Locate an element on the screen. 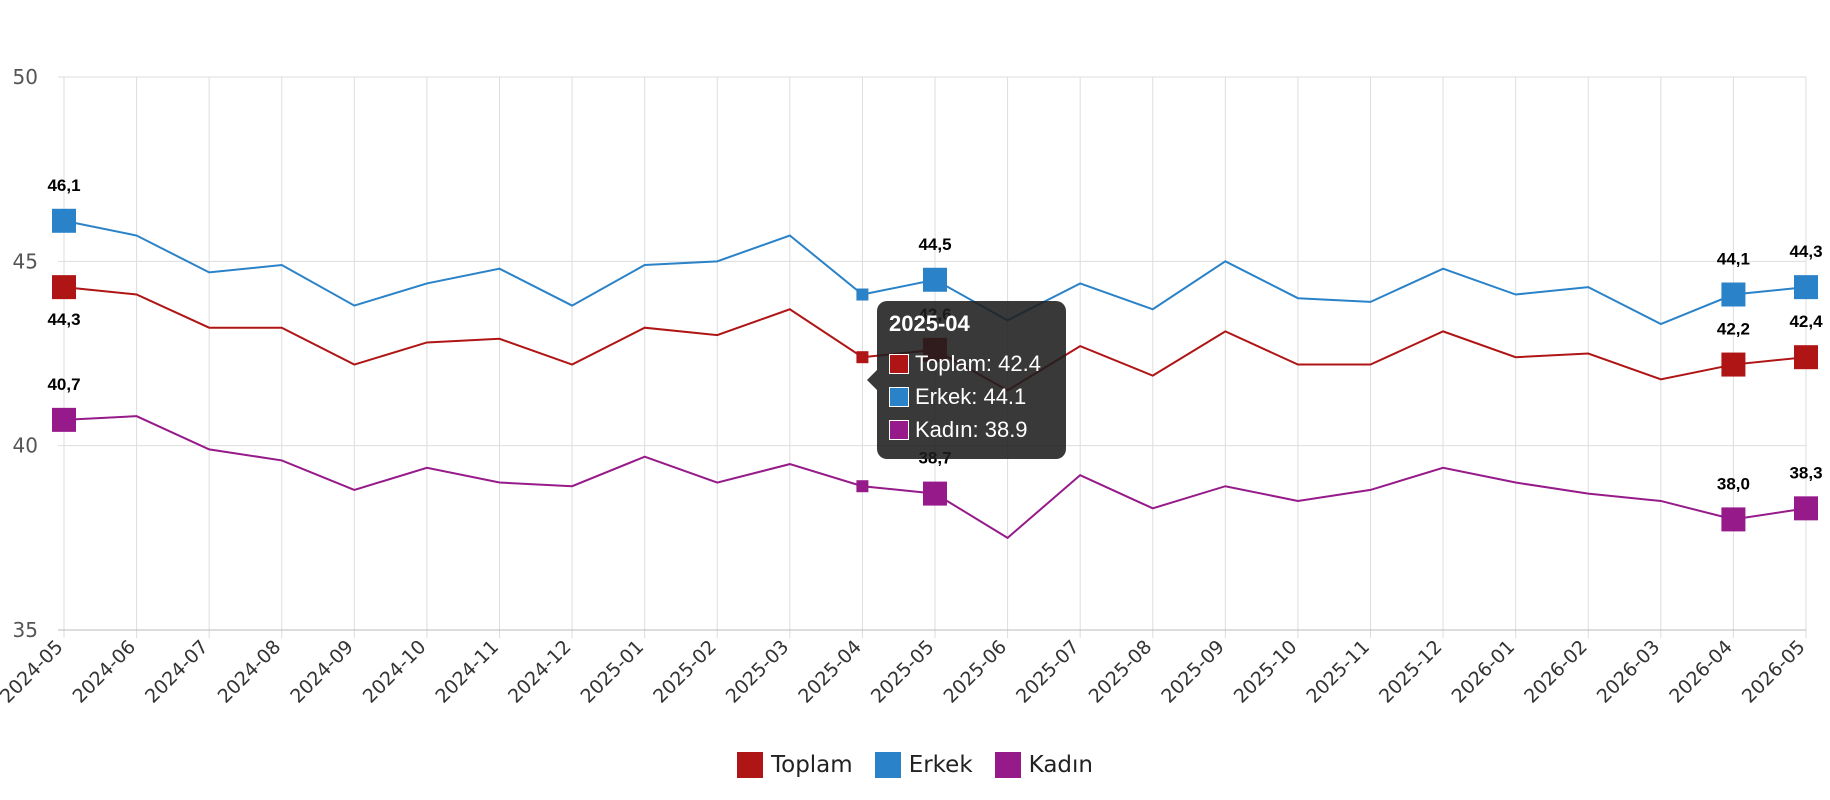 The height and width of the screenshot is (800, 1830). y-tick-label: 50 is located at coordinates (25, 77).